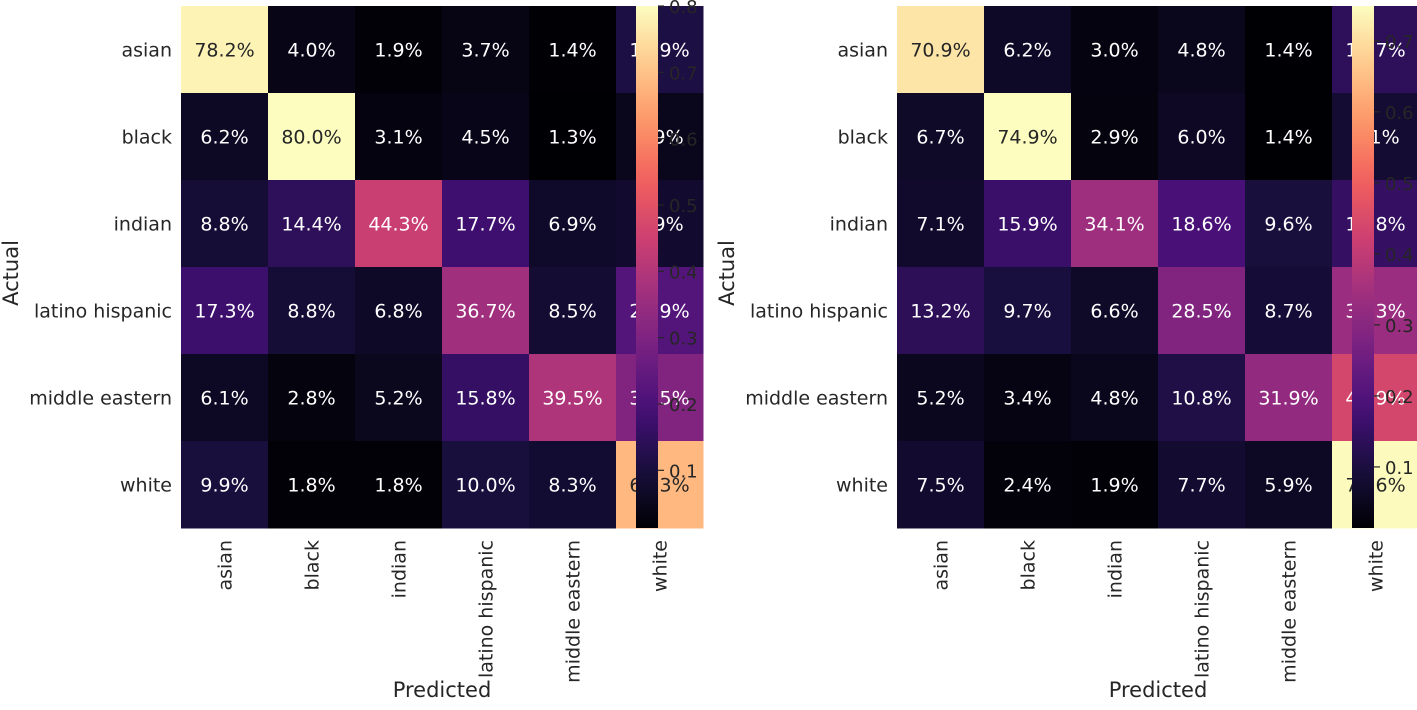  I want to click on cell-value-label: 6.0%, so click(1201, 138).